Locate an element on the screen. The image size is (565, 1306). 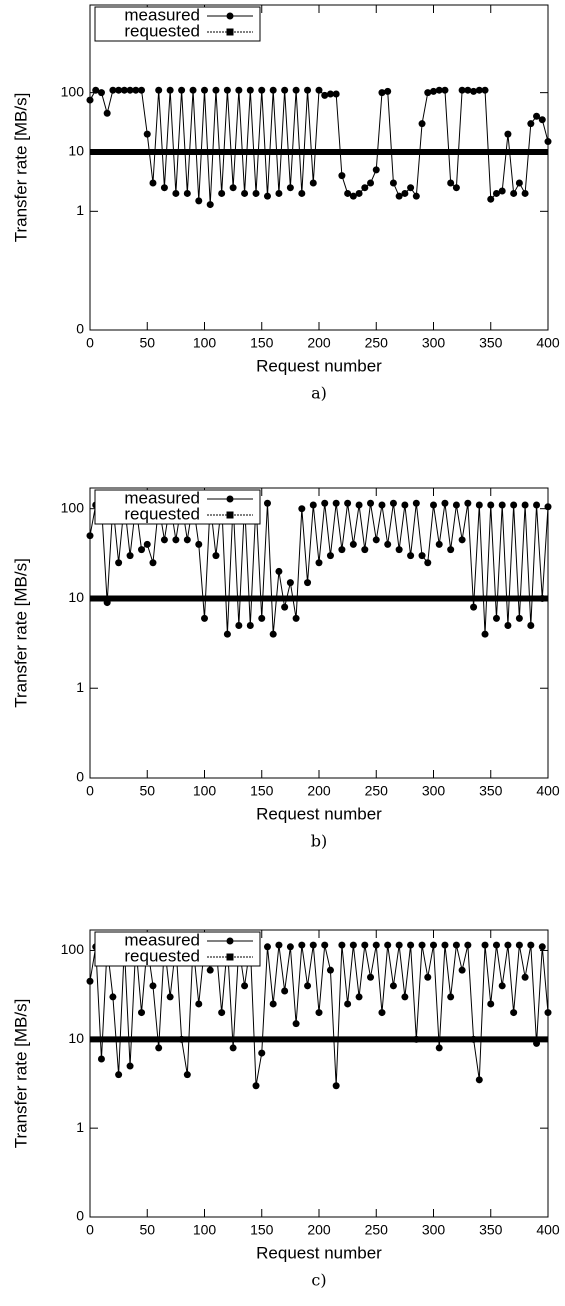
legend-label: measured is located at coordinates (162, 939).